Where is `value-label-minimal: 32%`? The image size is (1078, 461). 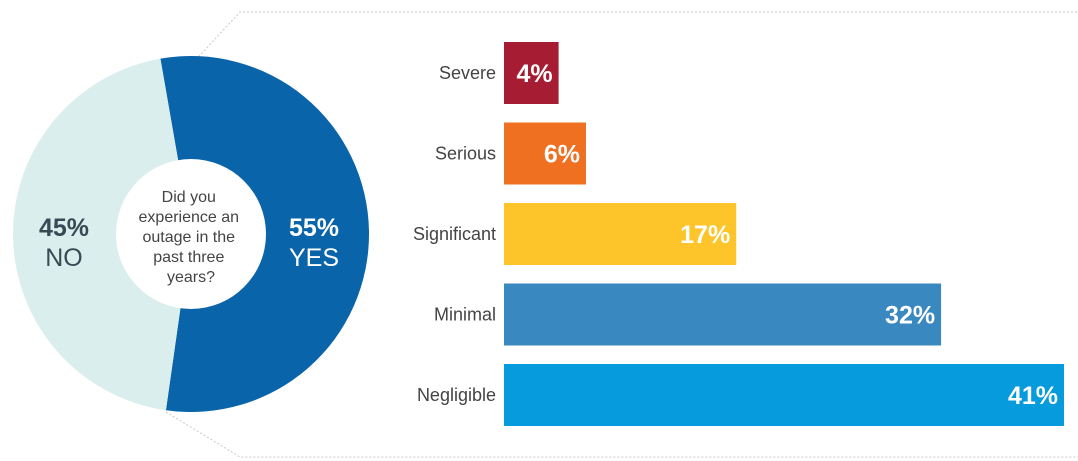
value-label-minimal: 32% is located at coordinates (910, 316).